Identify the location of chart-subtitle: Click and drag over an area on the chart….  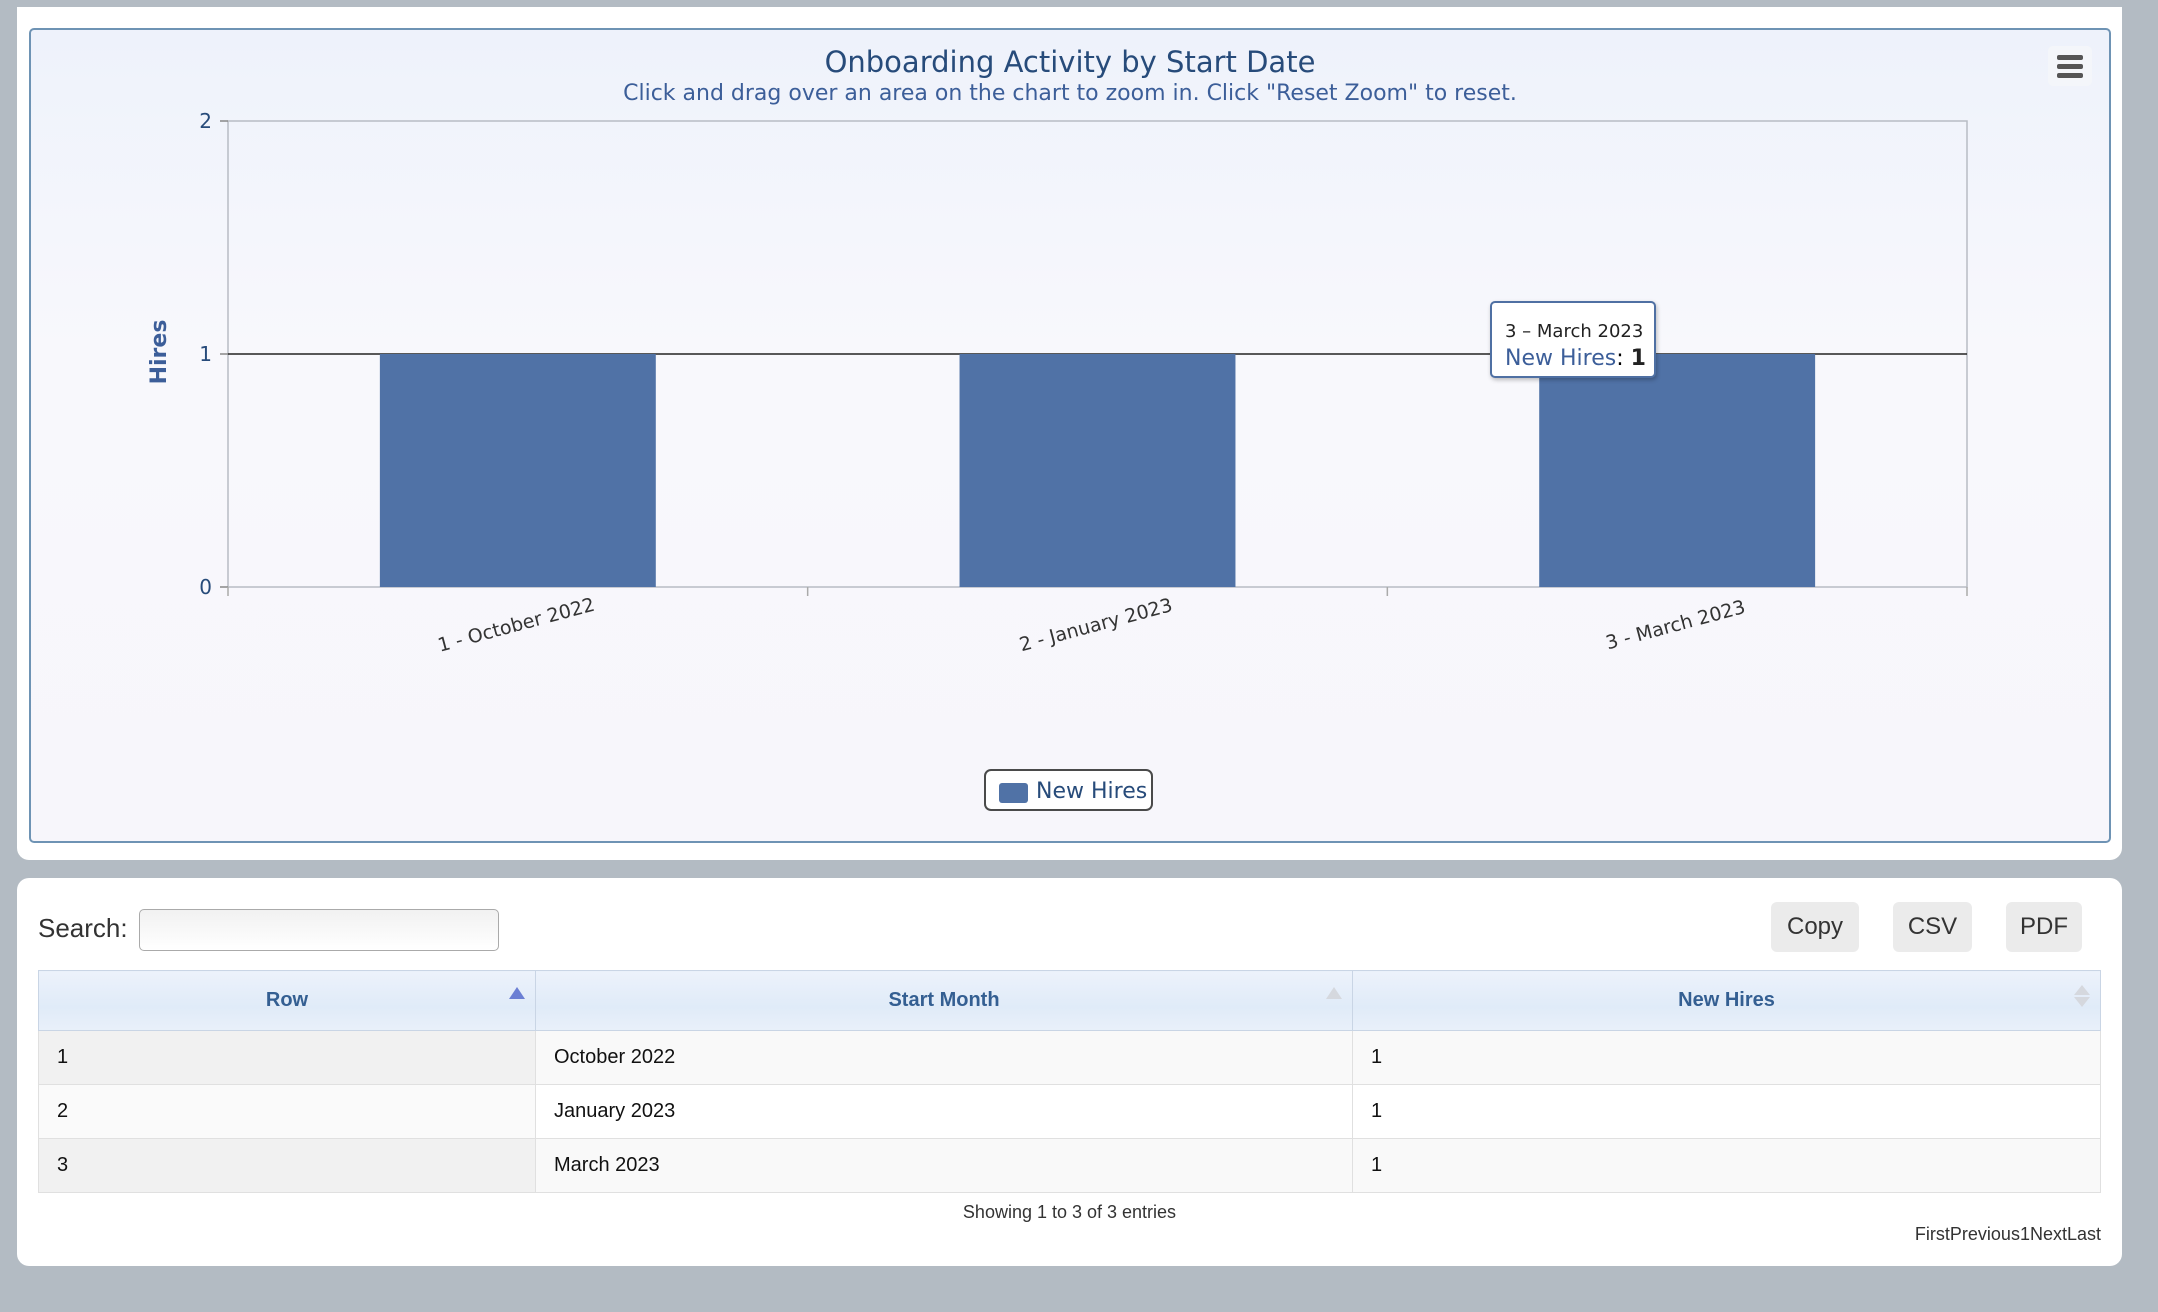
(1070, 93).